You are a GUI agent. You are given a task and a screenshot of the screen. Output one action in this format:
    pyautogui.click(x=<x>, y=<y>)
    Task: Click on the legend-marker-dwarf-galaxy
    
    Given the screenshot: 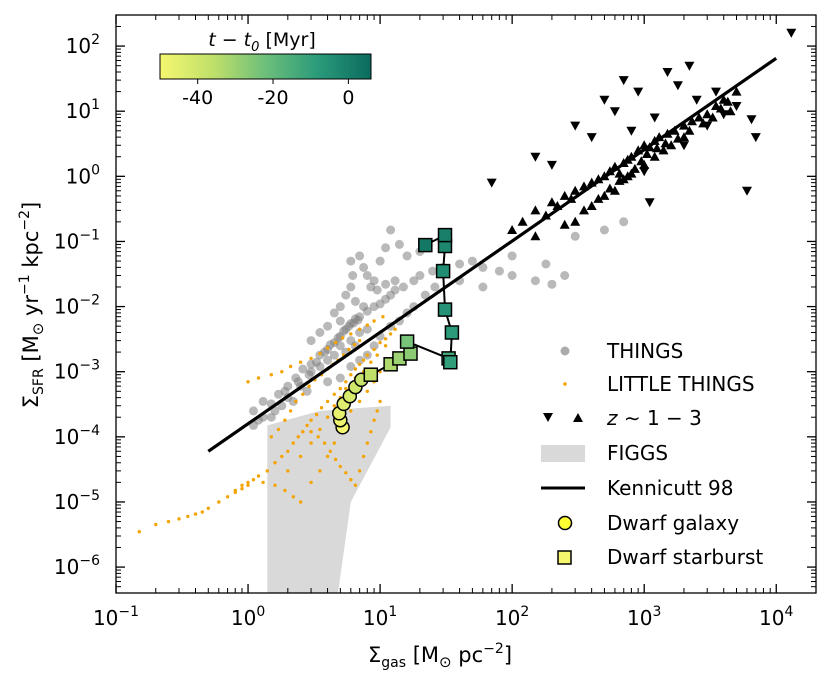 What is the action you would take?
    pyautogui.click(x=565, y=523)
    